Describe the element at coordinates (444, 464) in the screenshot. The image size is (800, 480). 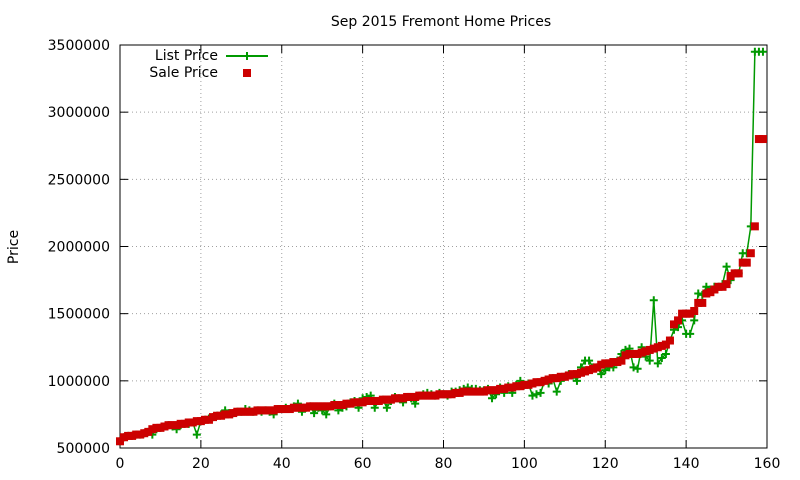
I see `x-tick-label: 80` at that location.